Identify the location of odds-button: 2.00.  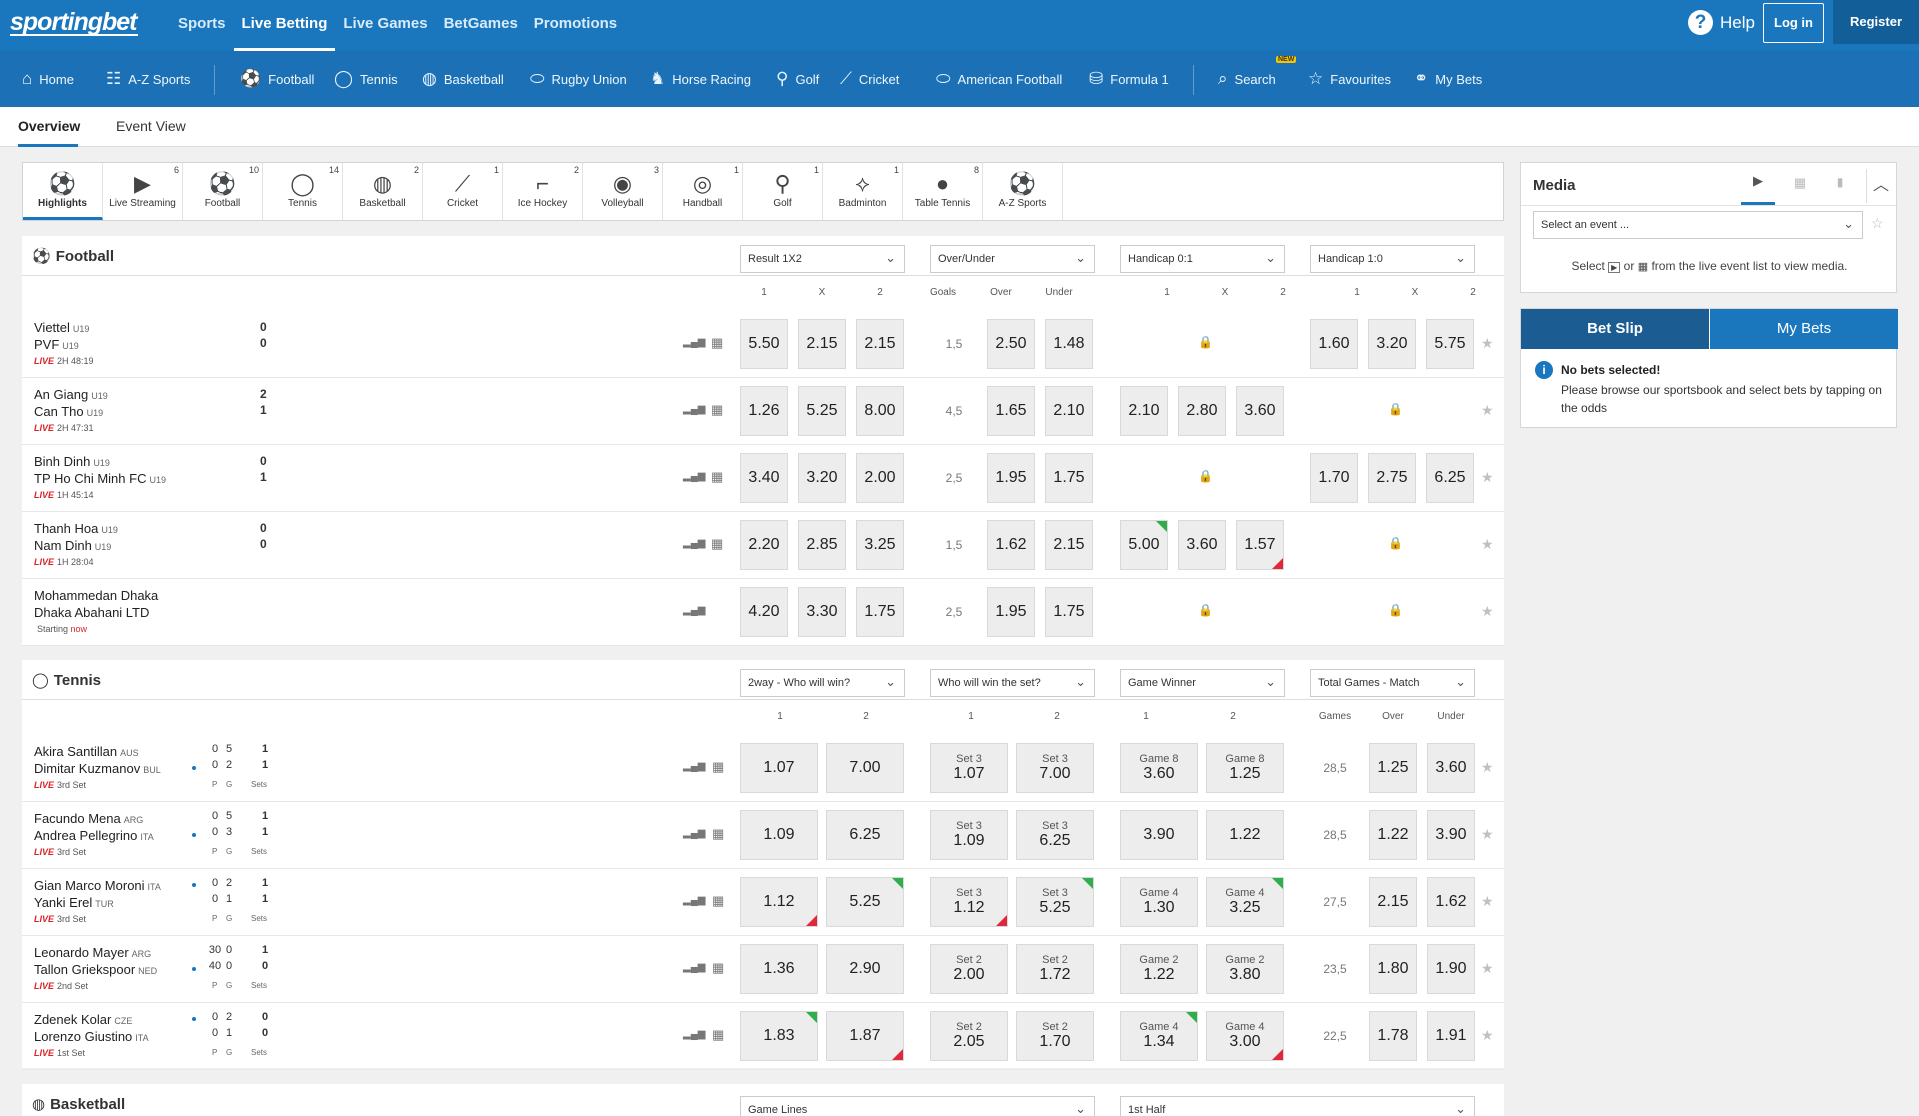
(880, 478).